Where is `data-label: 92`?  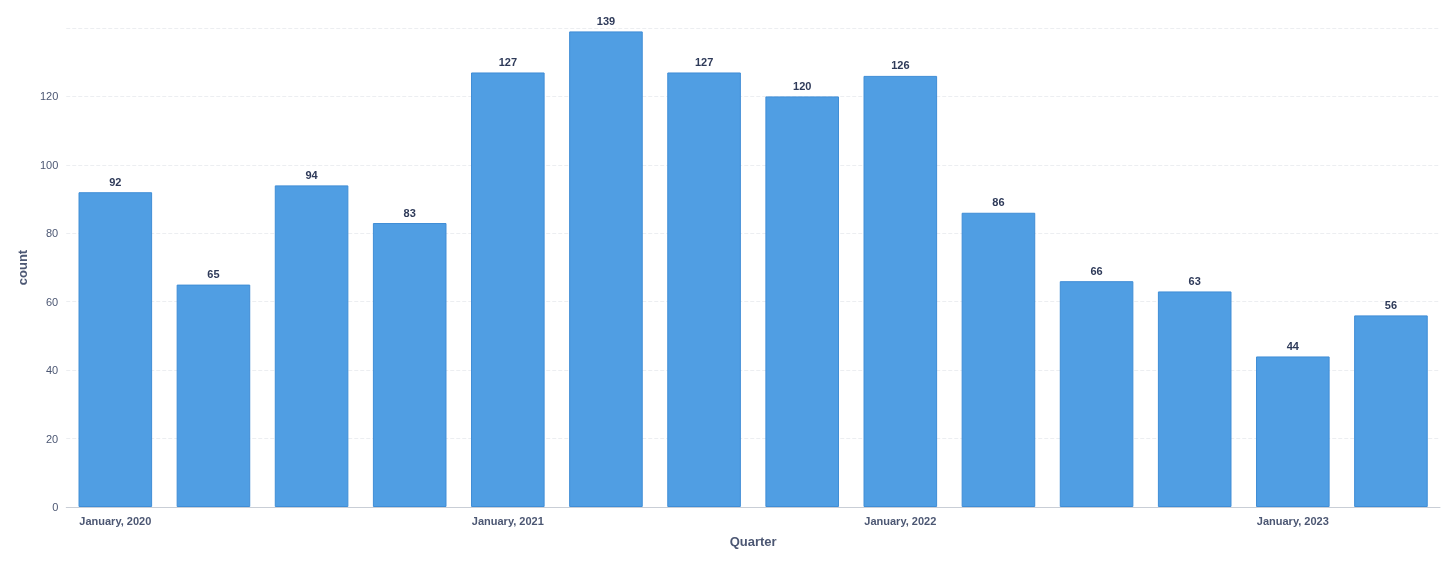 data-label: 92 is located at coordinates (115, 181).